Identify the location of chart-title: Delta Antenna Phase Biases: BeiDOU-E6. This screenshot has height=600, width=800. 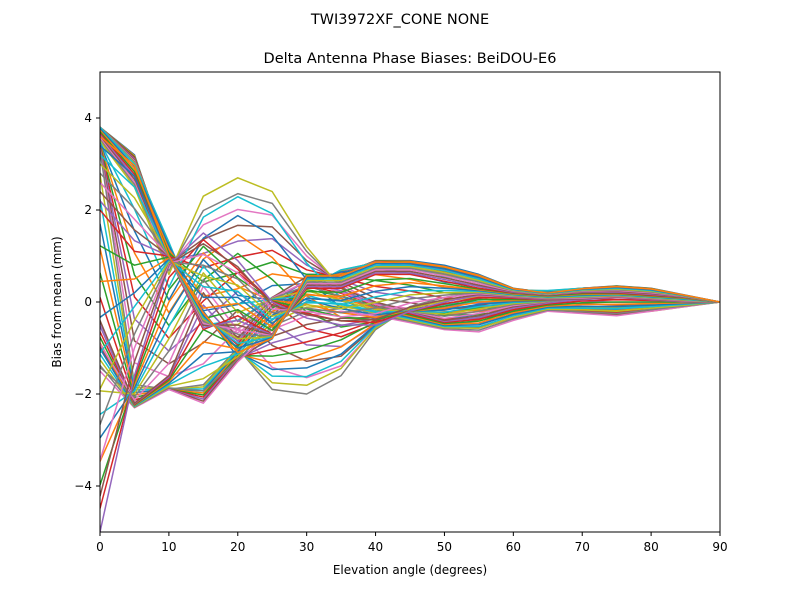
(410, 59).